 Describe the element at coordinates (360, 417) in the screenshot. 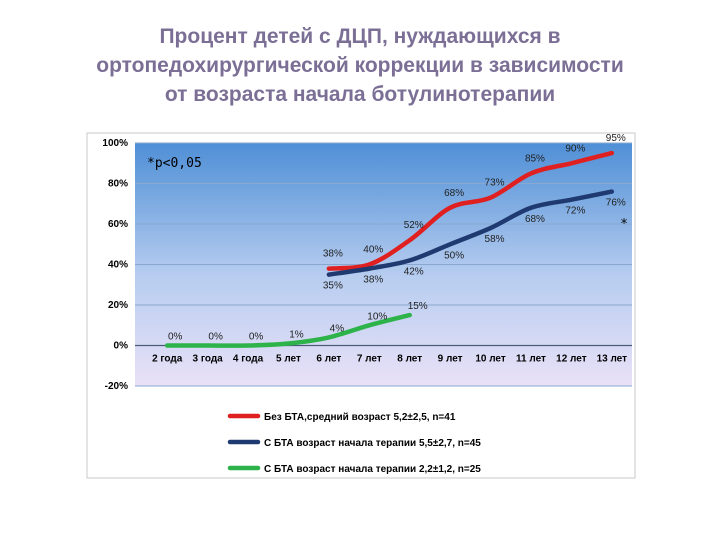

I see `legend-entry: Без БТА,средний возраст 5,2±2,5, n=41` at that location.